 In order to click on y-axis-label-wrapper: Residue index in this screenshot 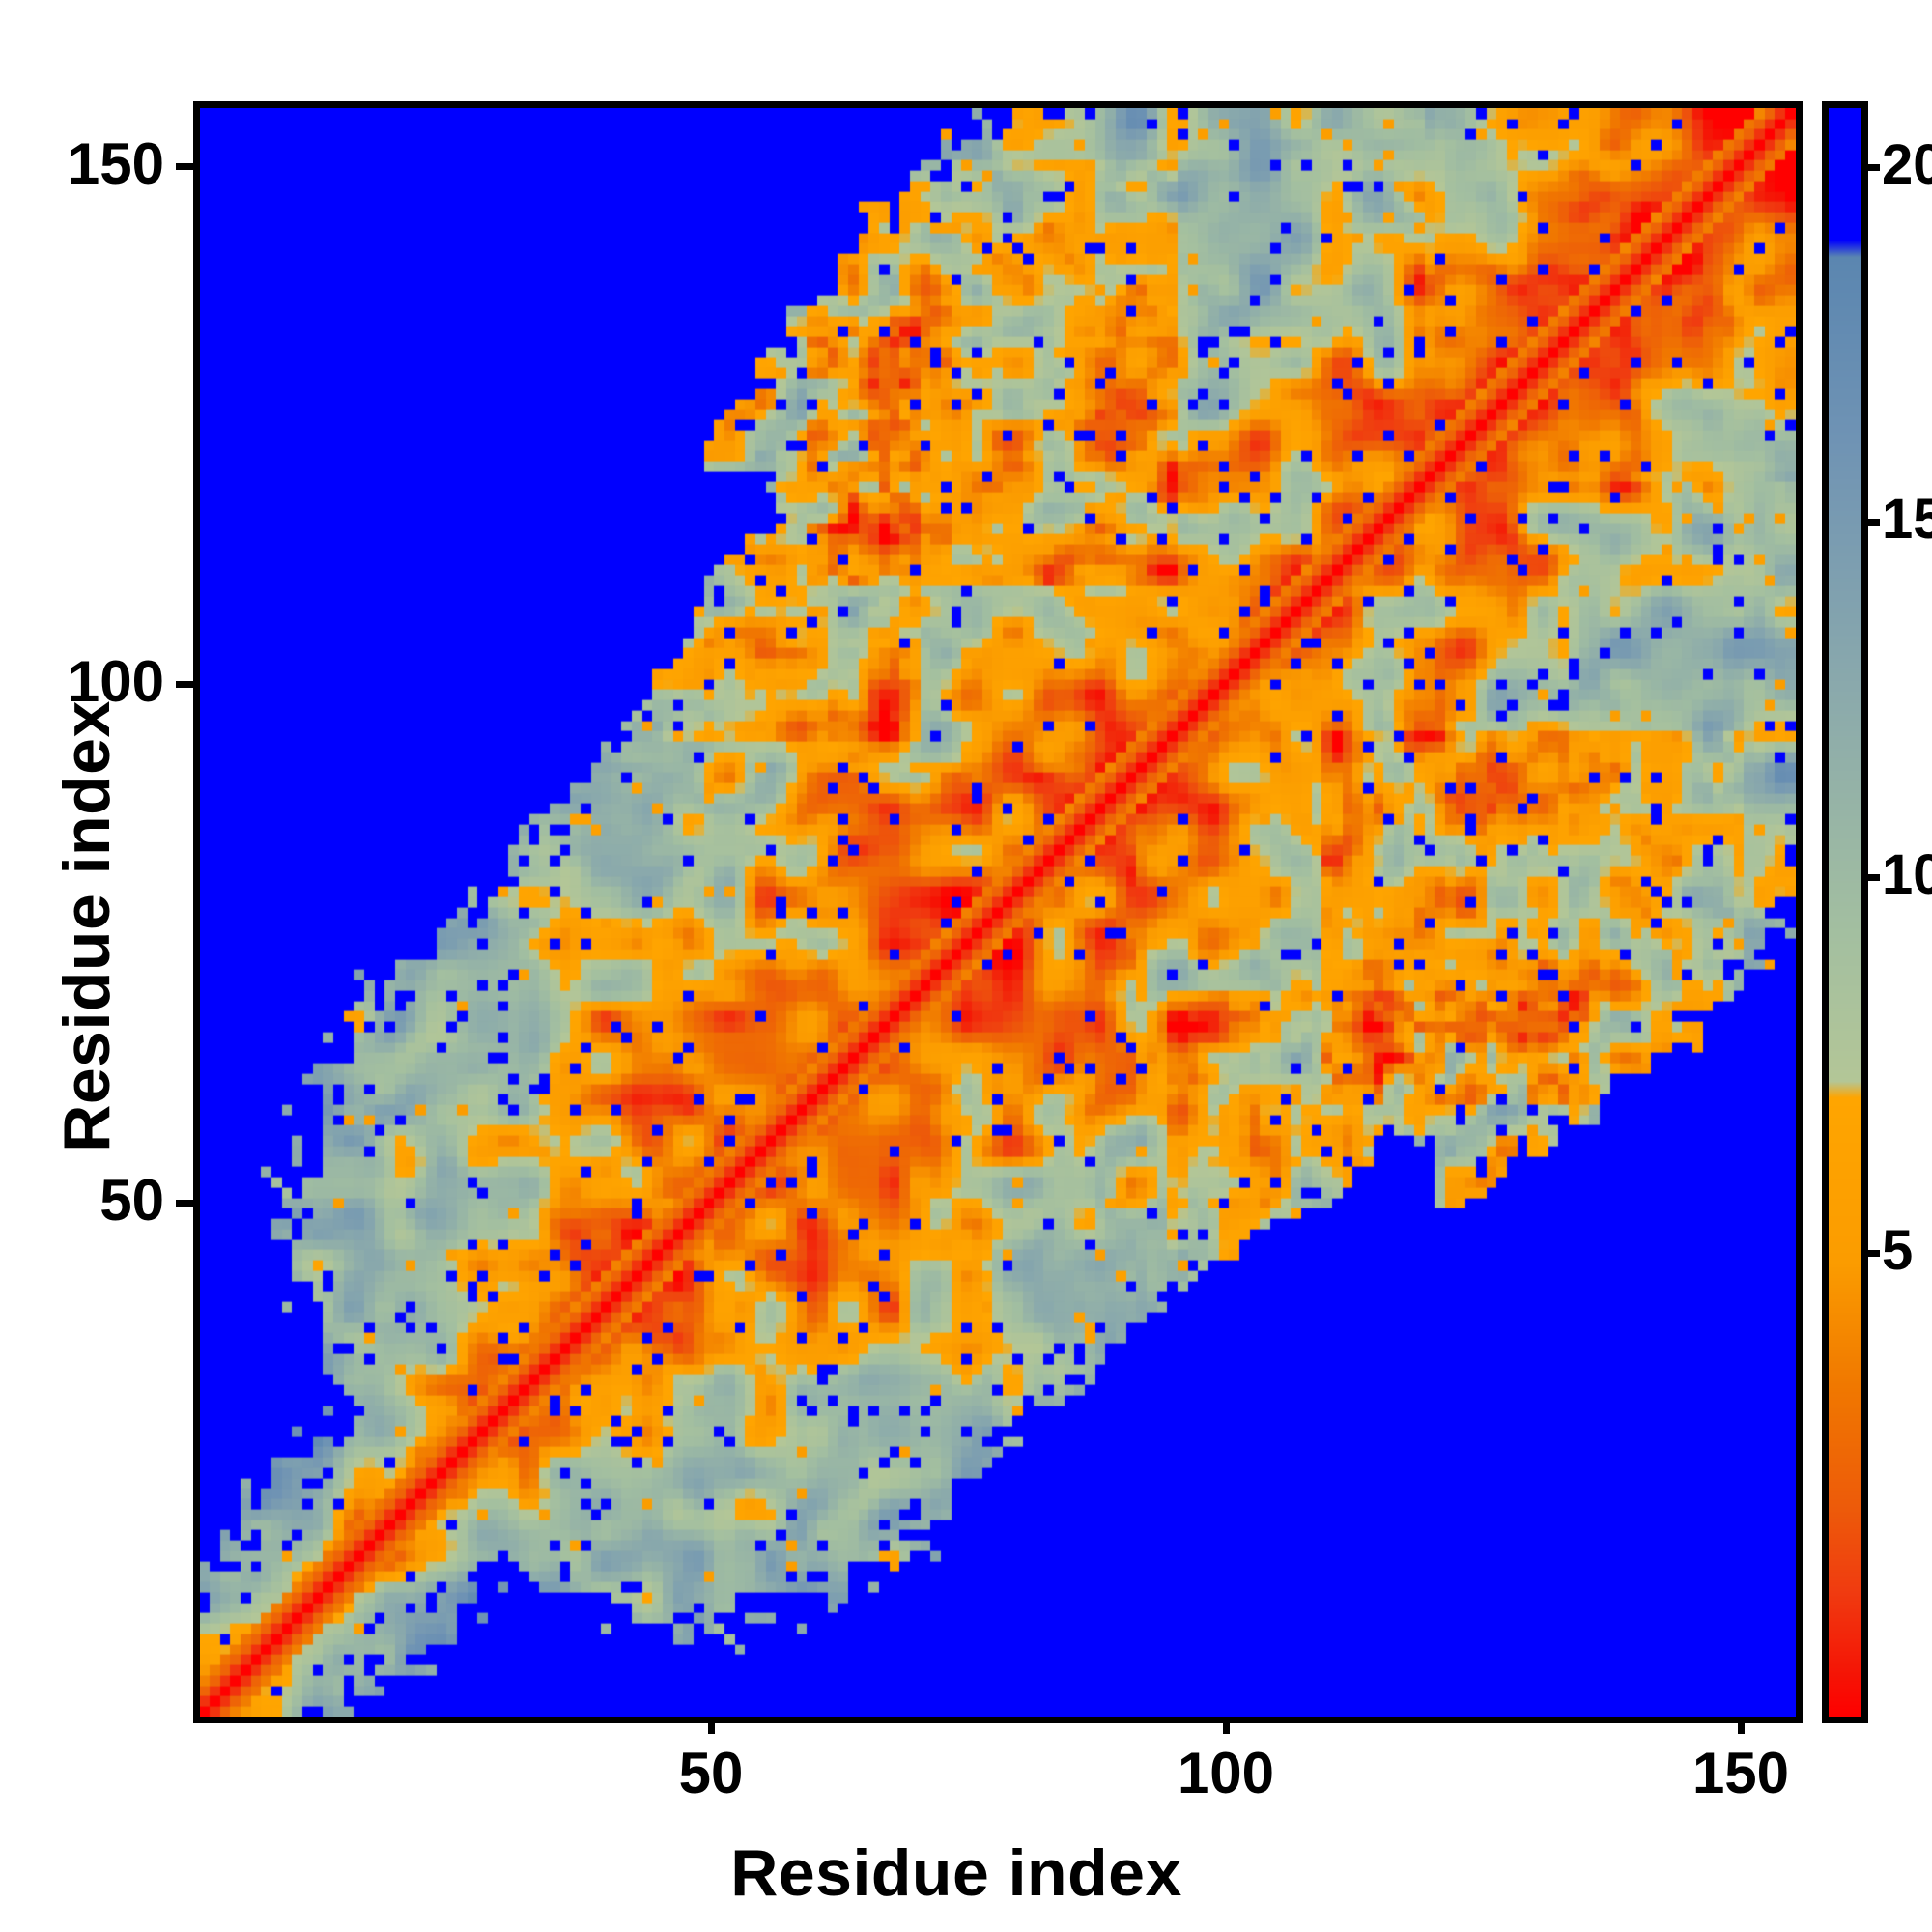, I will do `click(87, 926)`.